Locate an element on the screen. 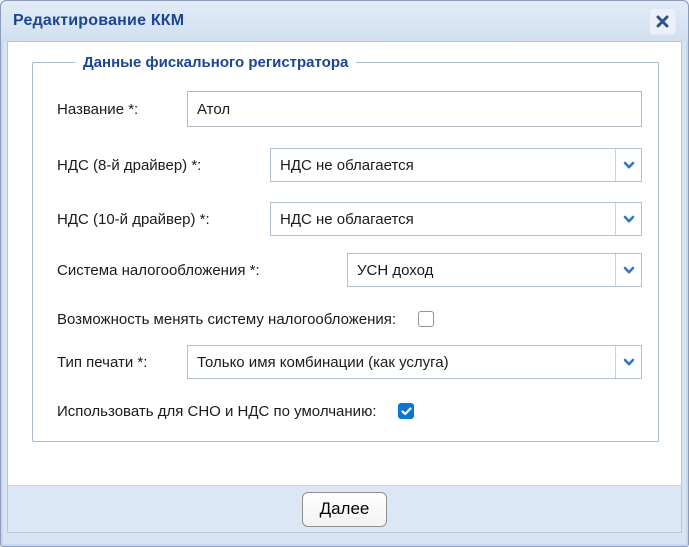 This screenshot has width=689, height=547. dialog-titlebar: Редактирование ККМ is located at coordinates (344, 21).